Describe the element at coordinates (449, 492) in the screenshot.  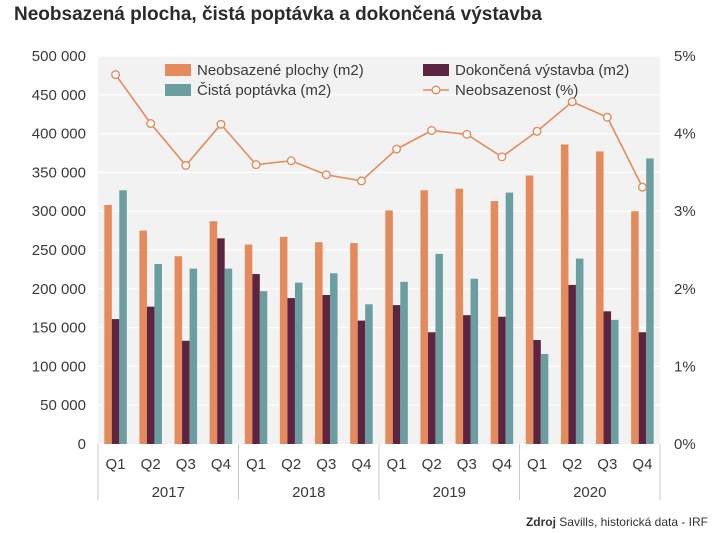
I see `year-label: 2019` at that location.